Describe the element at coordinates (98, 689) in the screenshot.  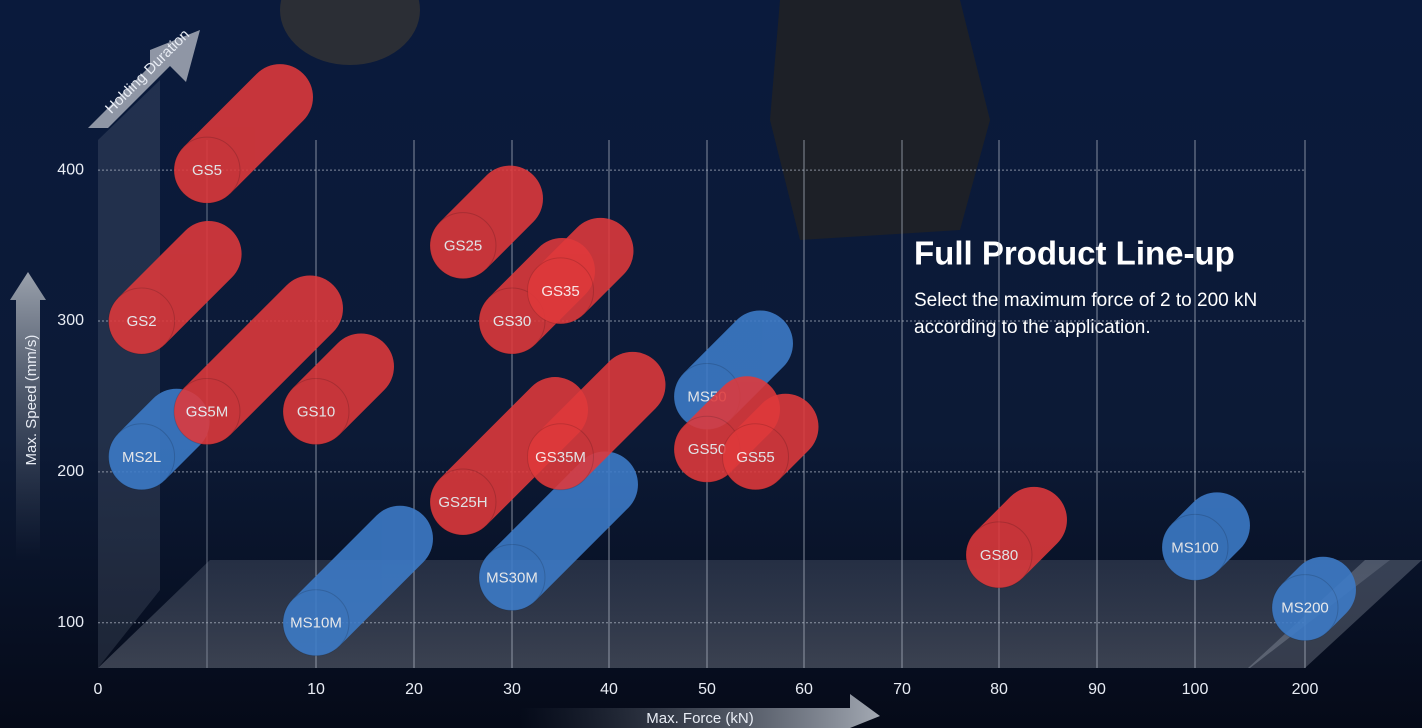
I see `x-tick-label: 0` at that location.